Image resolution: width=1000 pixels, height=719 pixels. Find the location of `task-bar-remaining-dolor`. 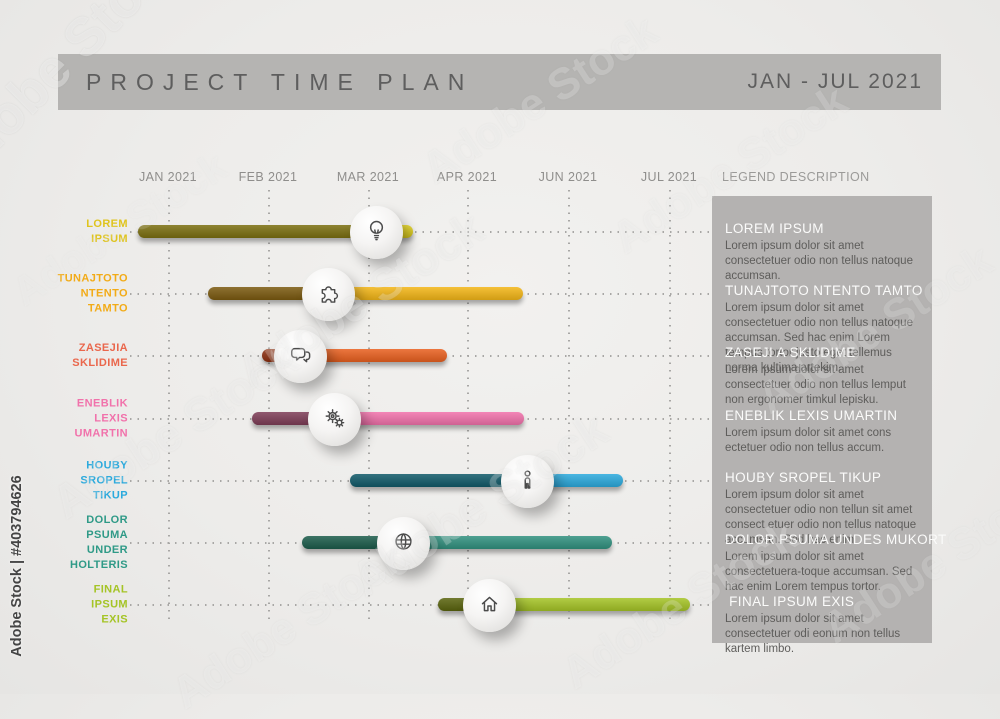

task-bar-remaining-dolor is located at coordinates (505, 542).